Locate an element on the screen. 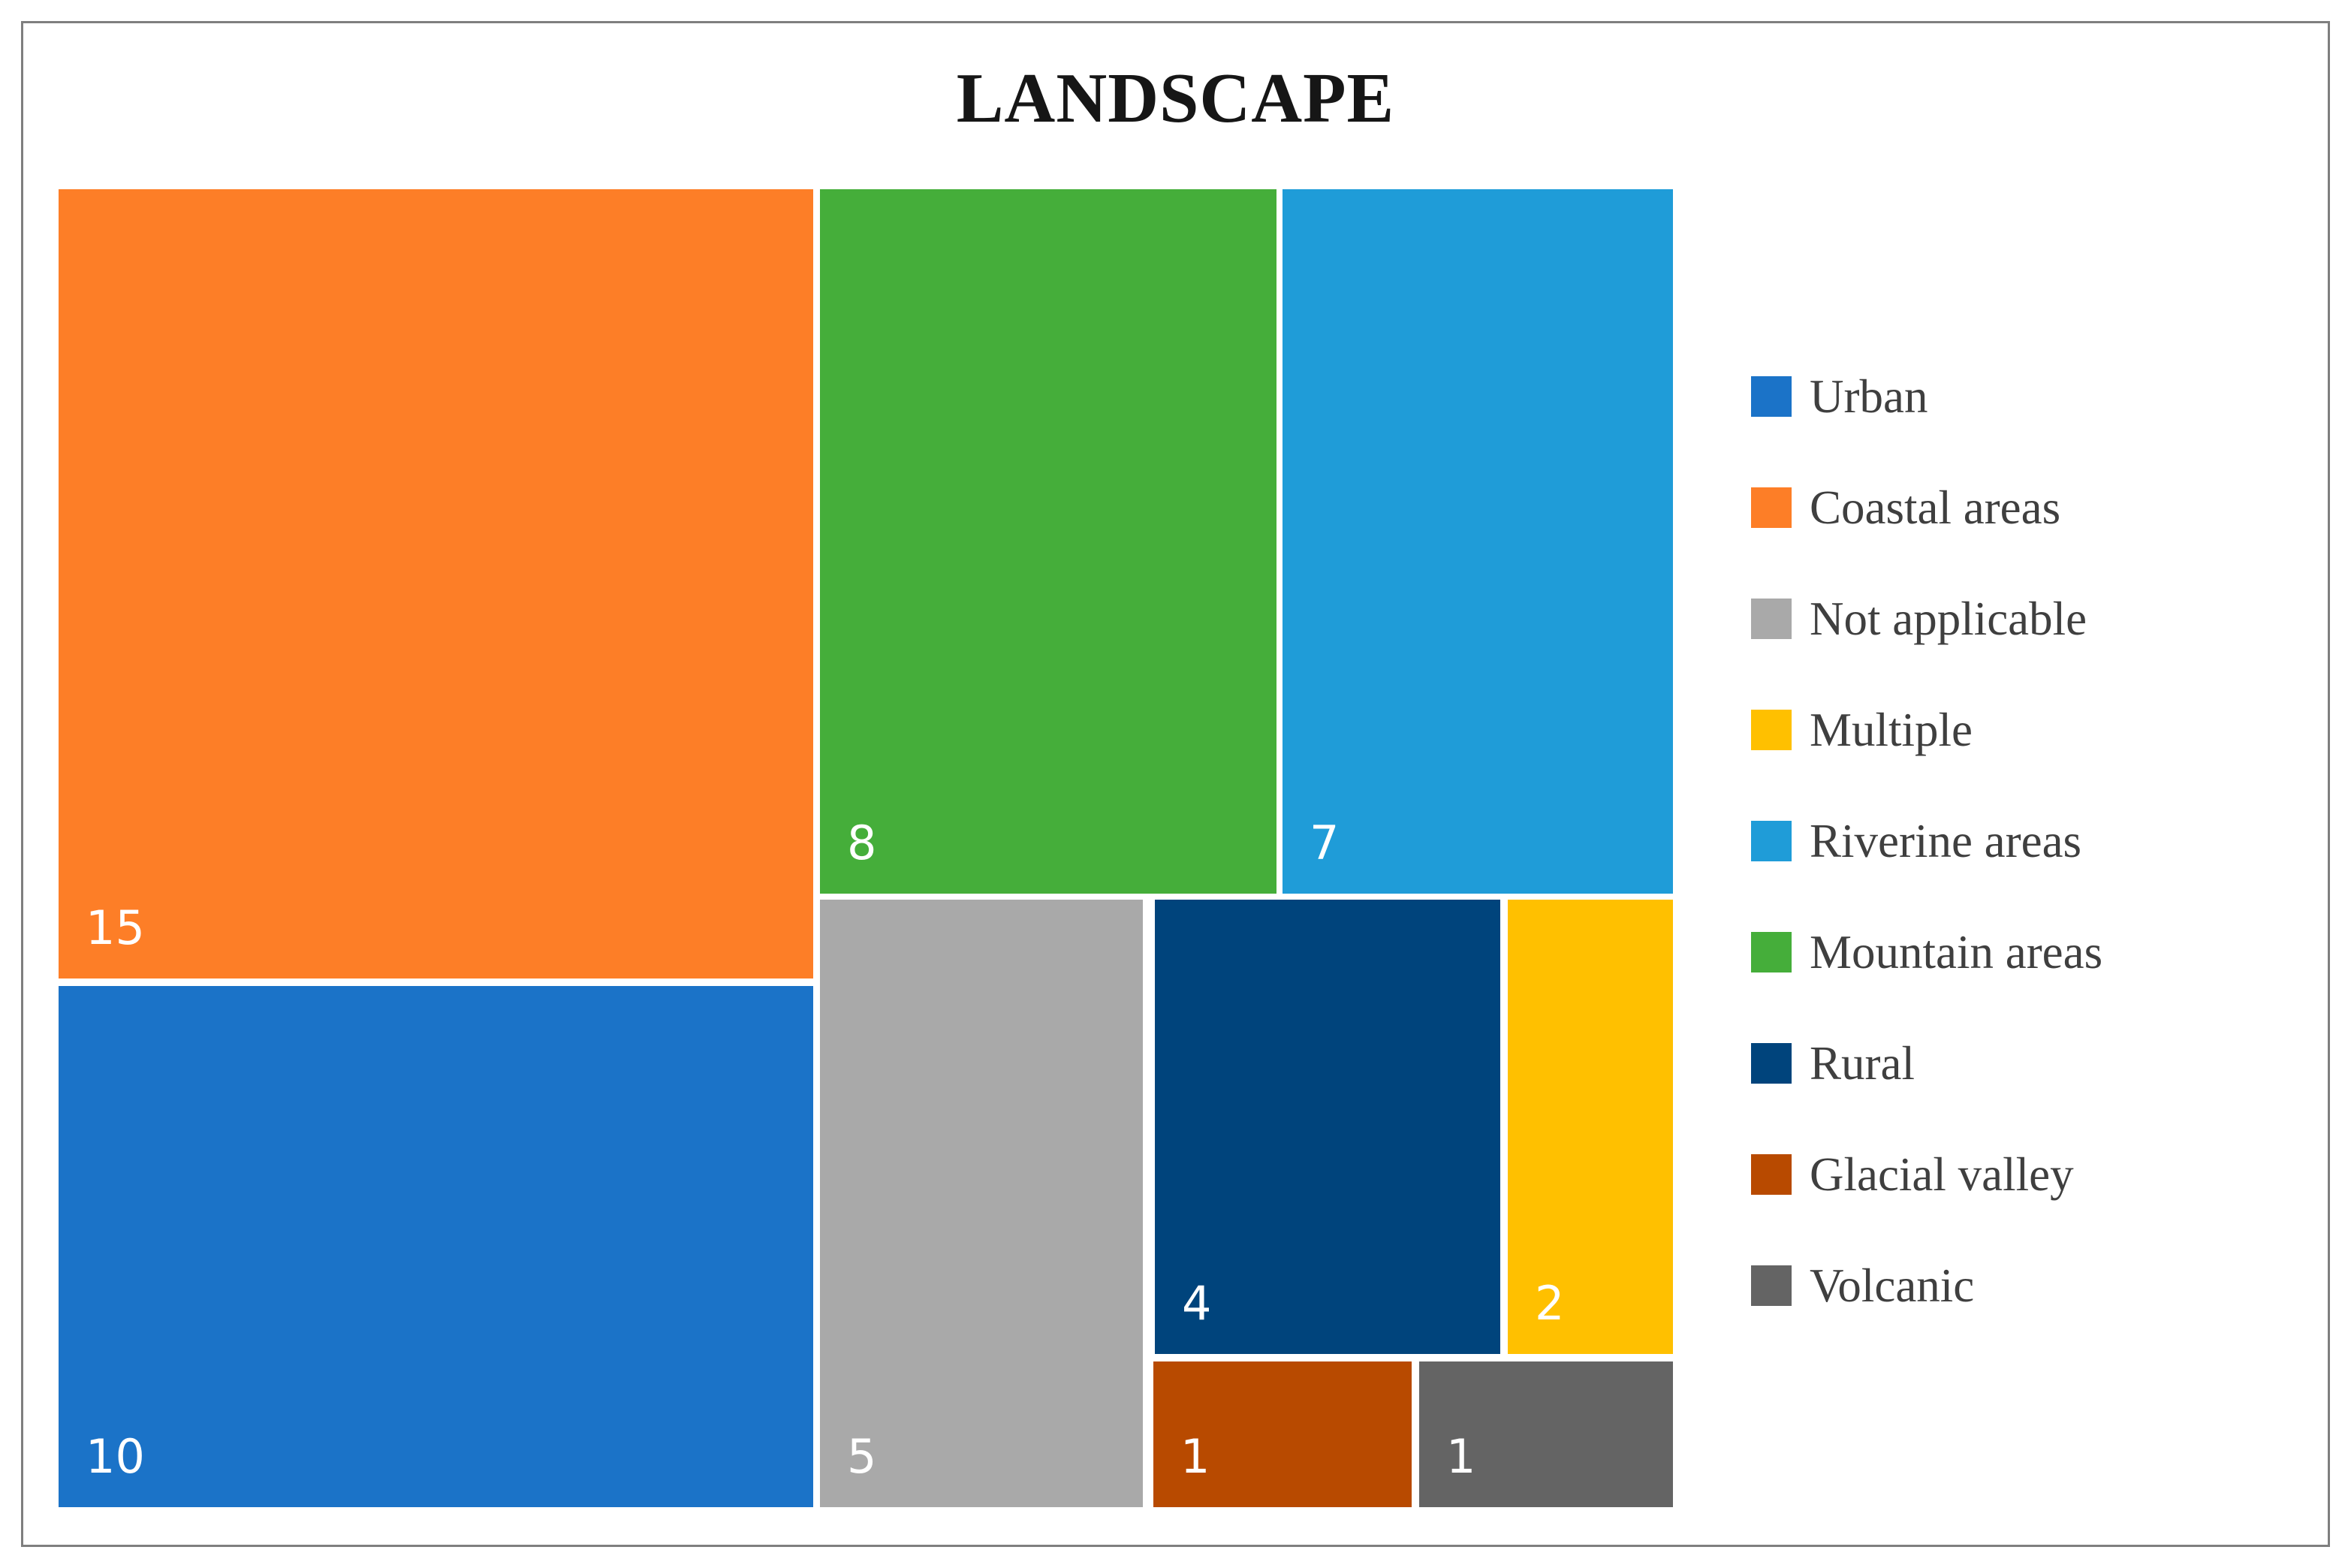  legend-item-label: Mountain areas is located at coordinates (1957, 952).